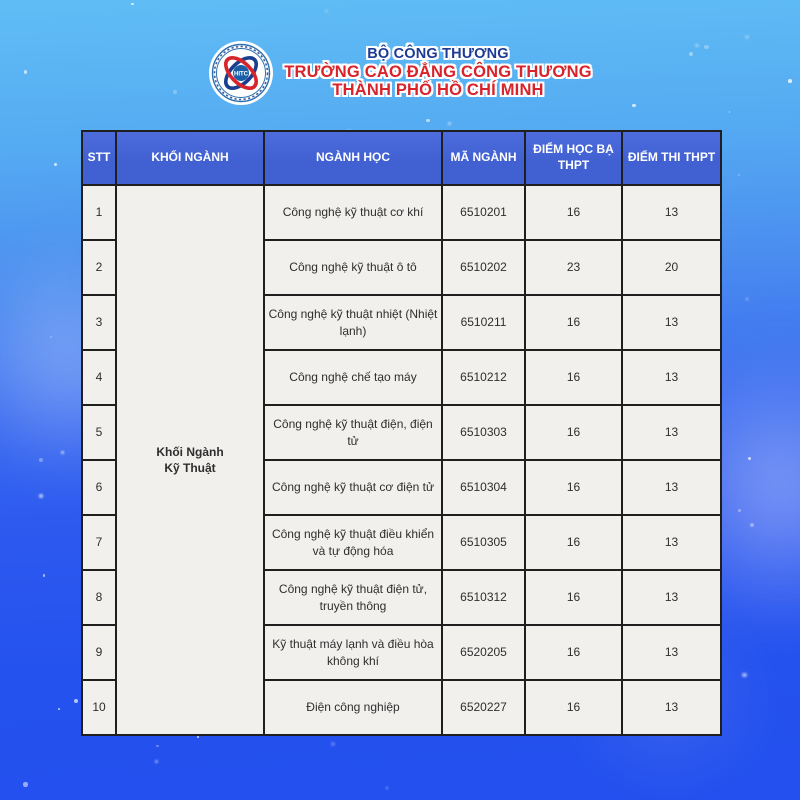 The width and height of the screenshot is (800, 800). I want to click on school-logo-icon: HITC, so click(241, 73).